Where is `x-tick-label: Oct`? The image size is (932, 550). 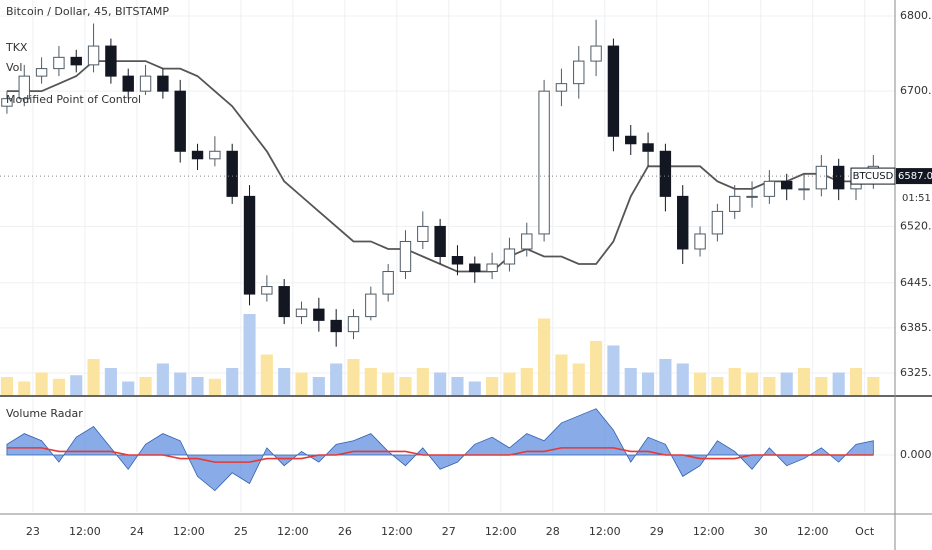 x-tick-label: Oct is located at coordinates (865, 531).